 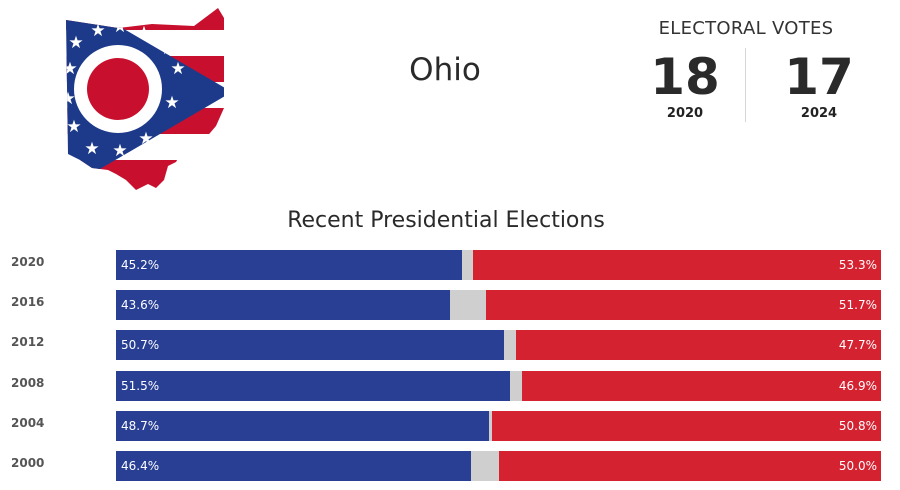 I want to click on electoral-votes-item: 18 2020, so click(x=685, y=84).